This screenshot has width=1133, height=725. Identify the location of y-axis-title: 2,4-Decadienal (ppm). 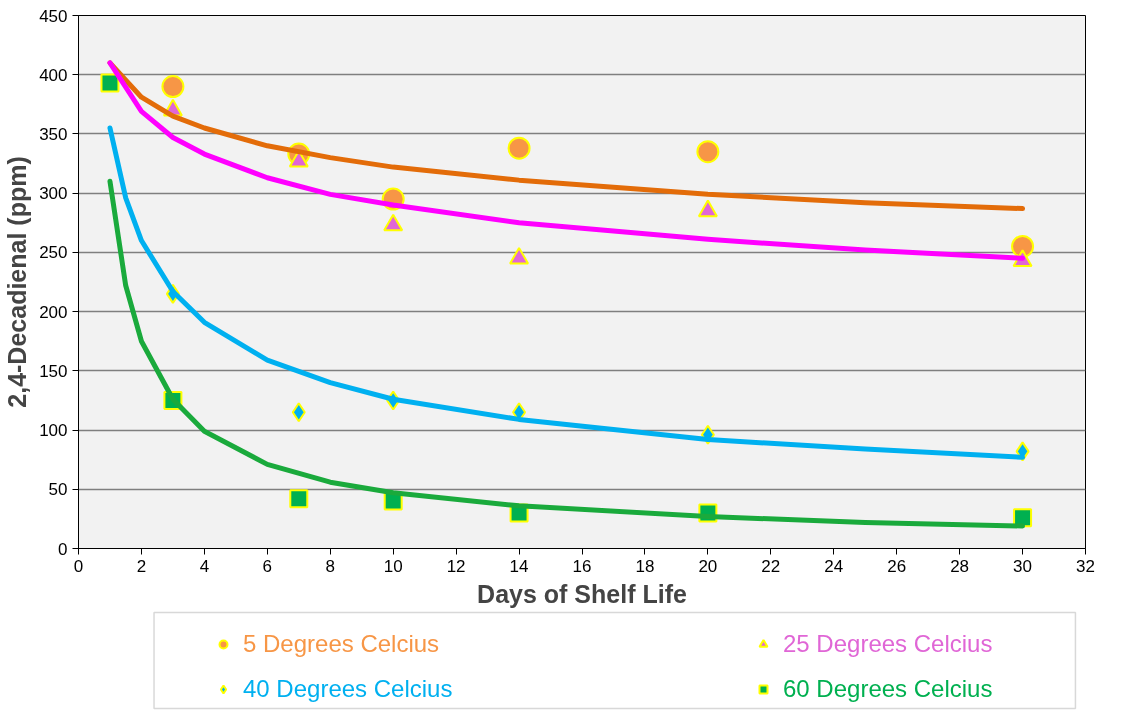
(17, 282).